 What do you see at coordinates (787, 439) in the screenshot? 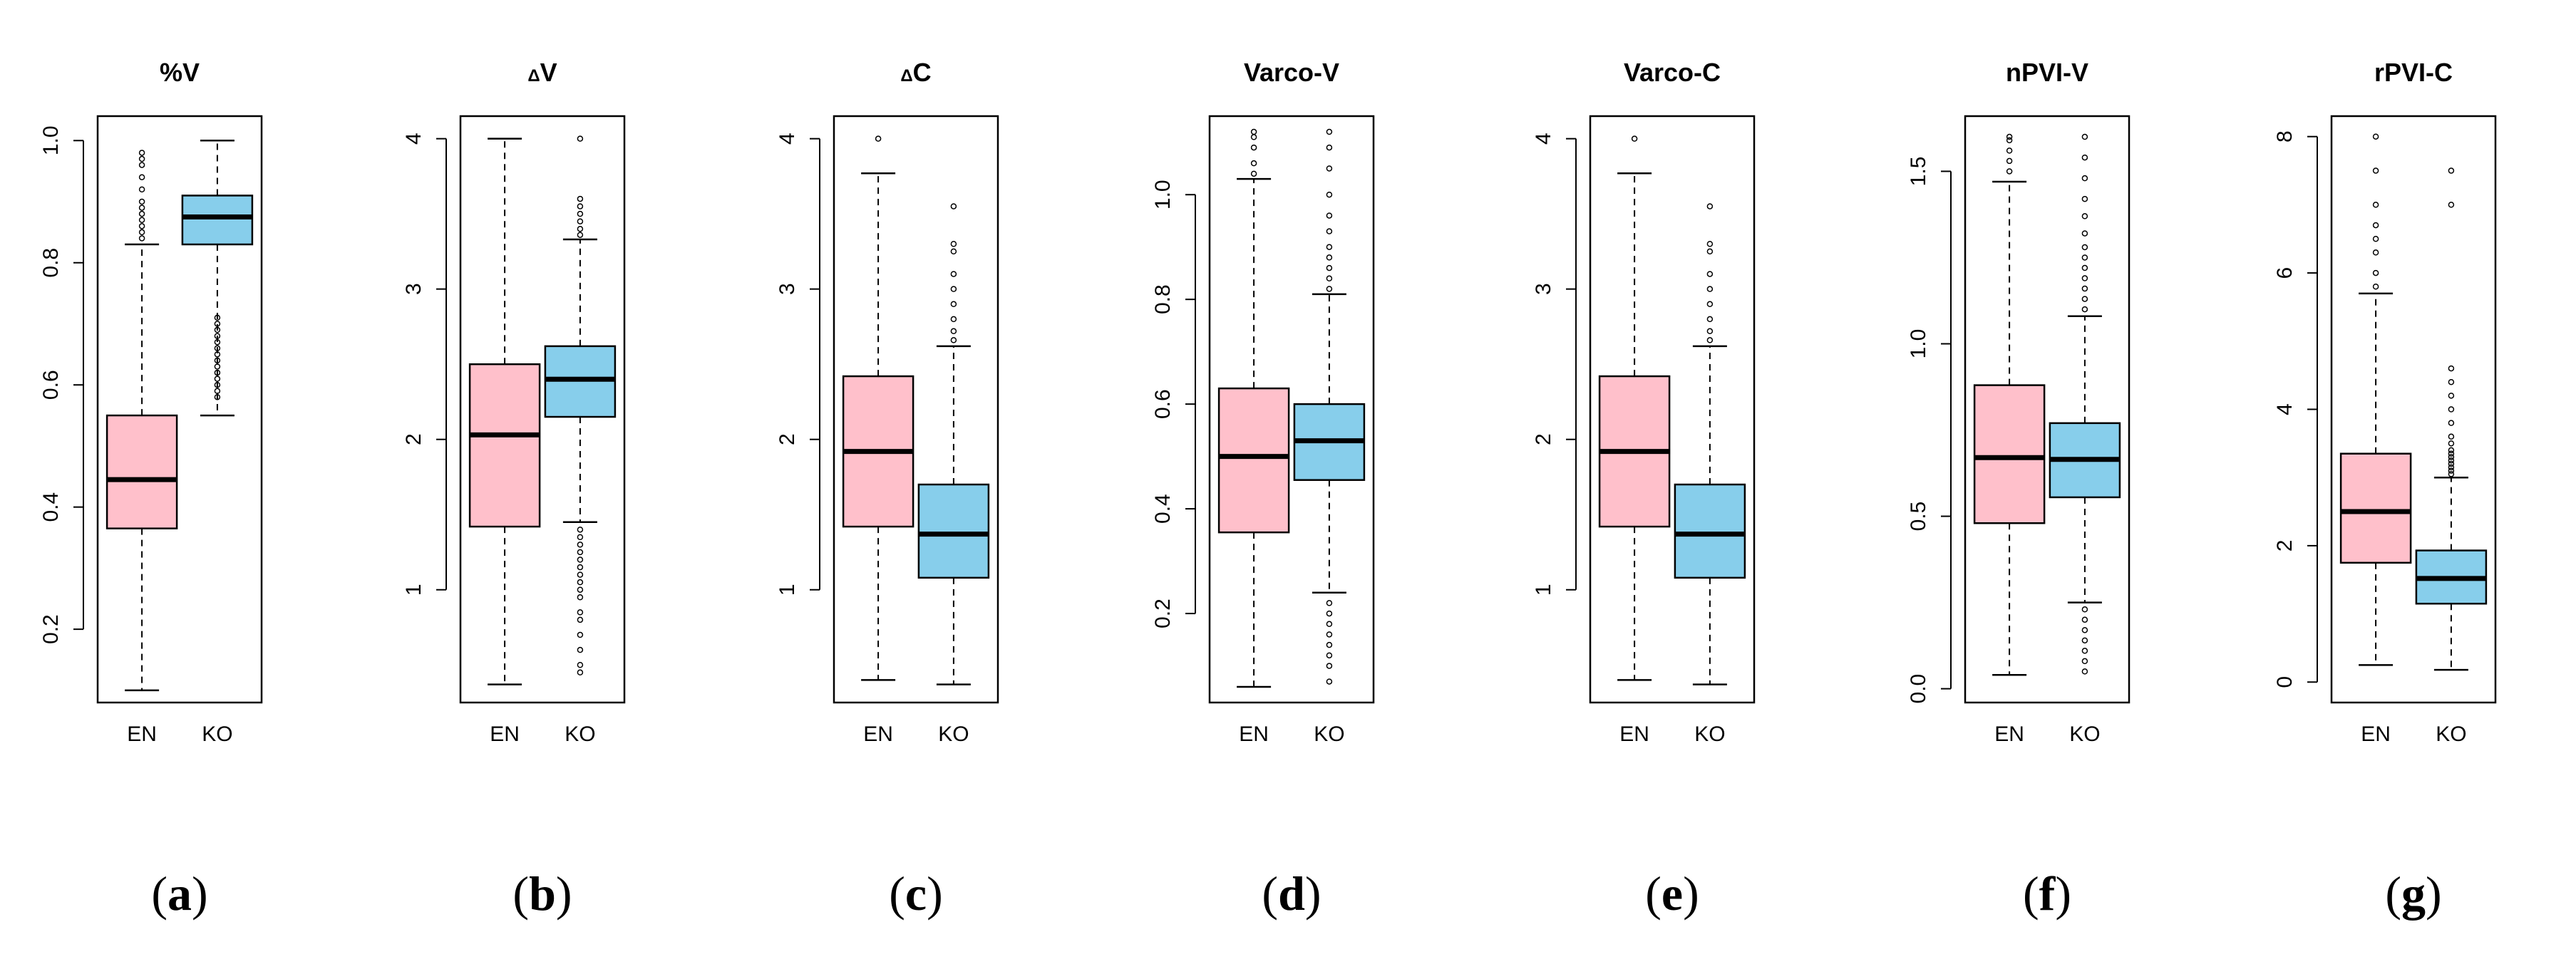
I see `y-tick-label: 2` at bounding box center [787, 439].